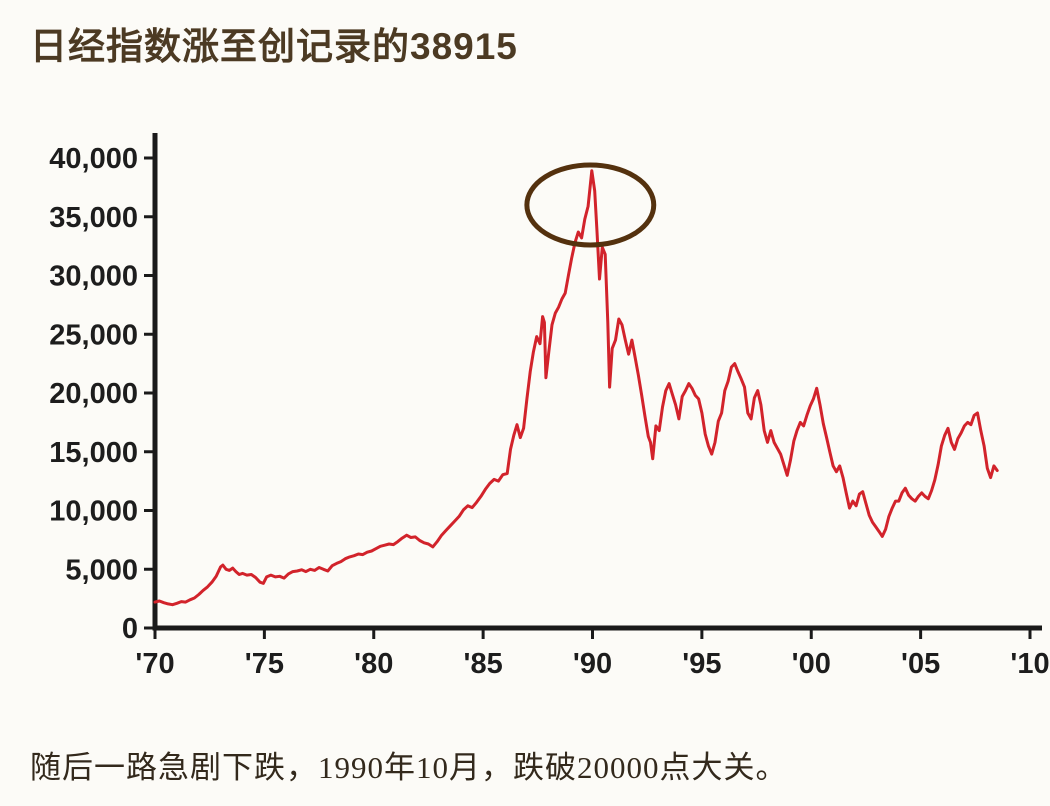 Image resolution: width=1050 pixels, height=806 pixels. Describe the element at coordinates (264, 664) in the screenshot. I see `x-tick-label: '75` at that location.